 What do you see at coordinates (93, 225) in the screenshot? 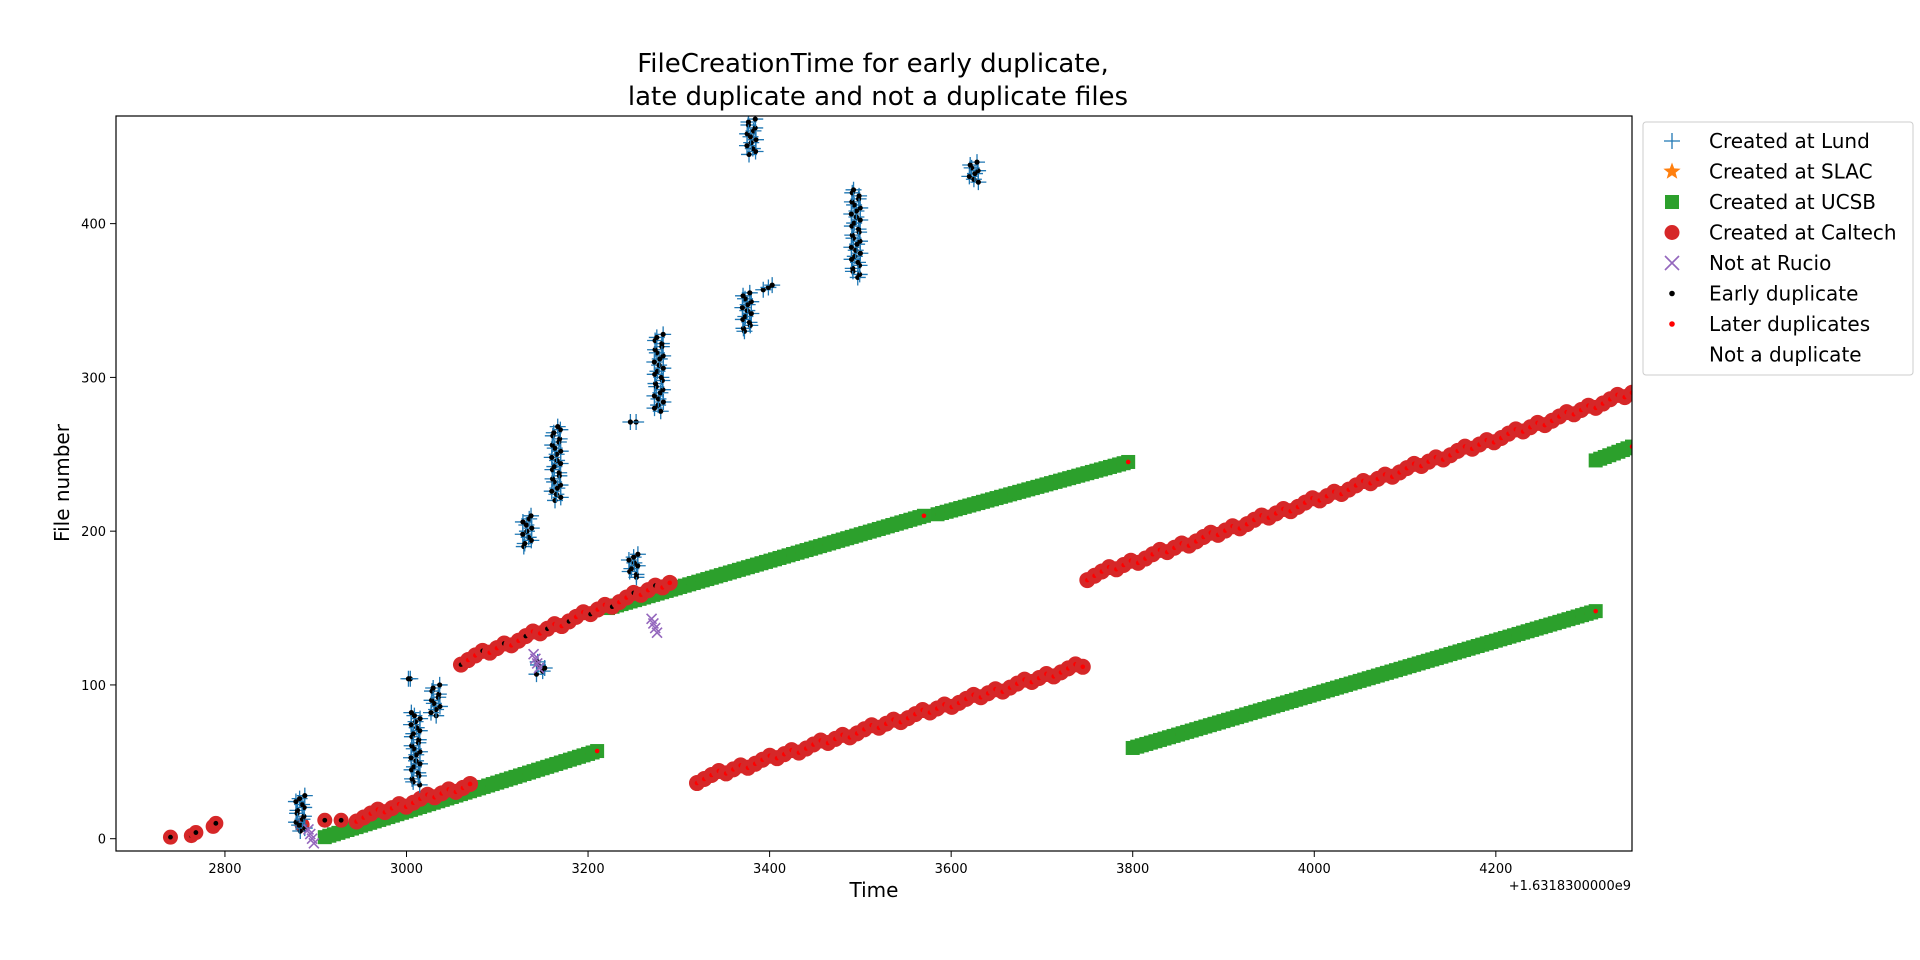
I see `y-tick-label: 400` at bounding box center [93, 225].